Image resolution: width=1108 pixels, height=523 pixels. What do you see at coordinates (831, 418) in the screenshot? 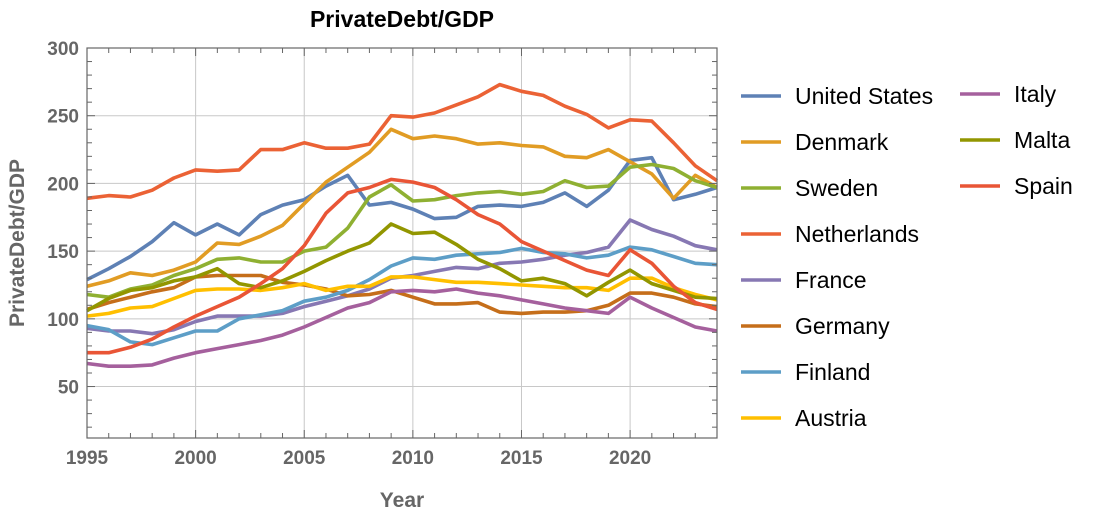
I see `legend-label: Austria` at bounding box center [831, 418].